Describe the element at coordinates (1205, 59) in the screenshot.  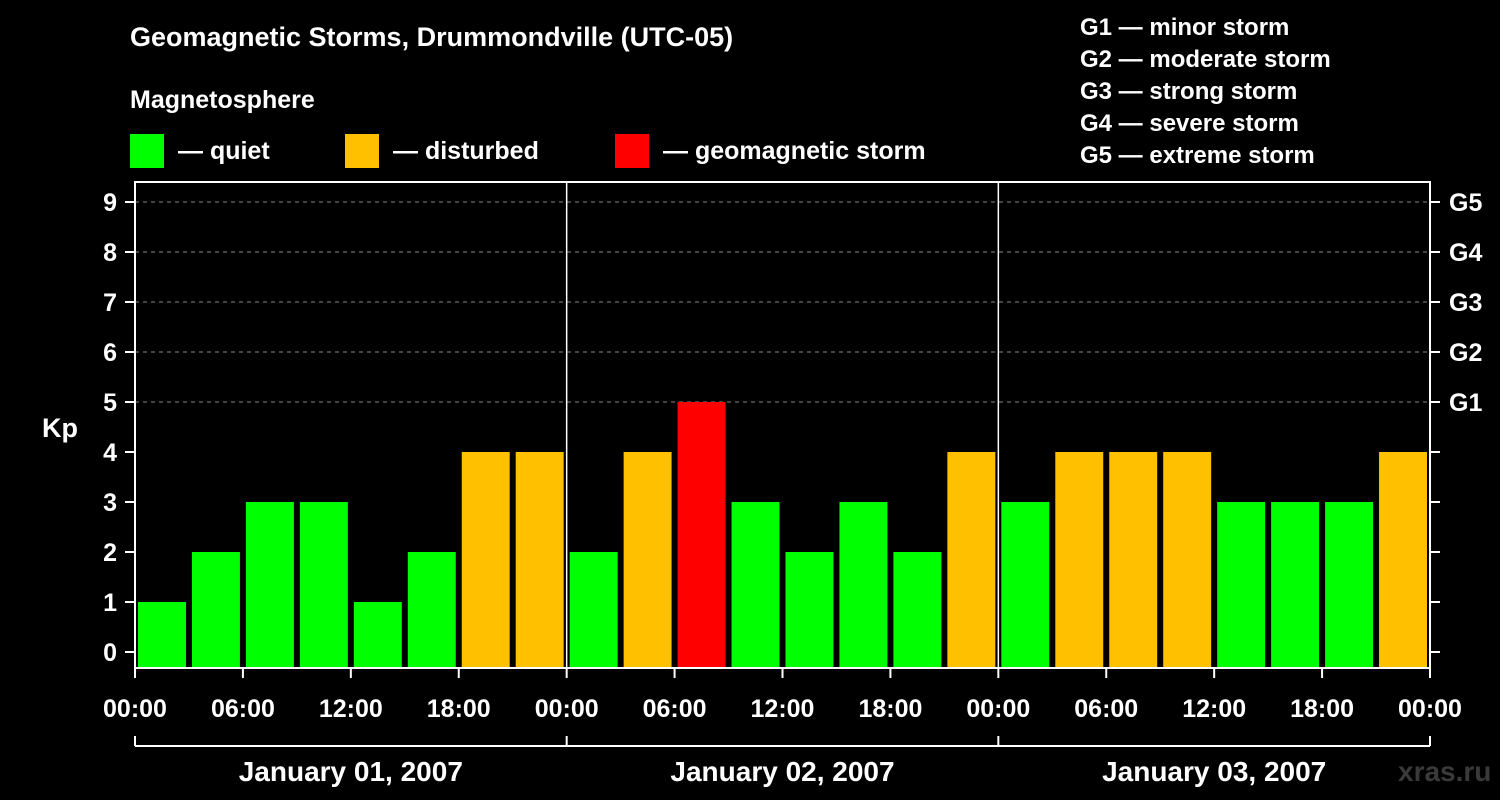
I see `storm-scale-g2: G2 — moderate storm` at that location.